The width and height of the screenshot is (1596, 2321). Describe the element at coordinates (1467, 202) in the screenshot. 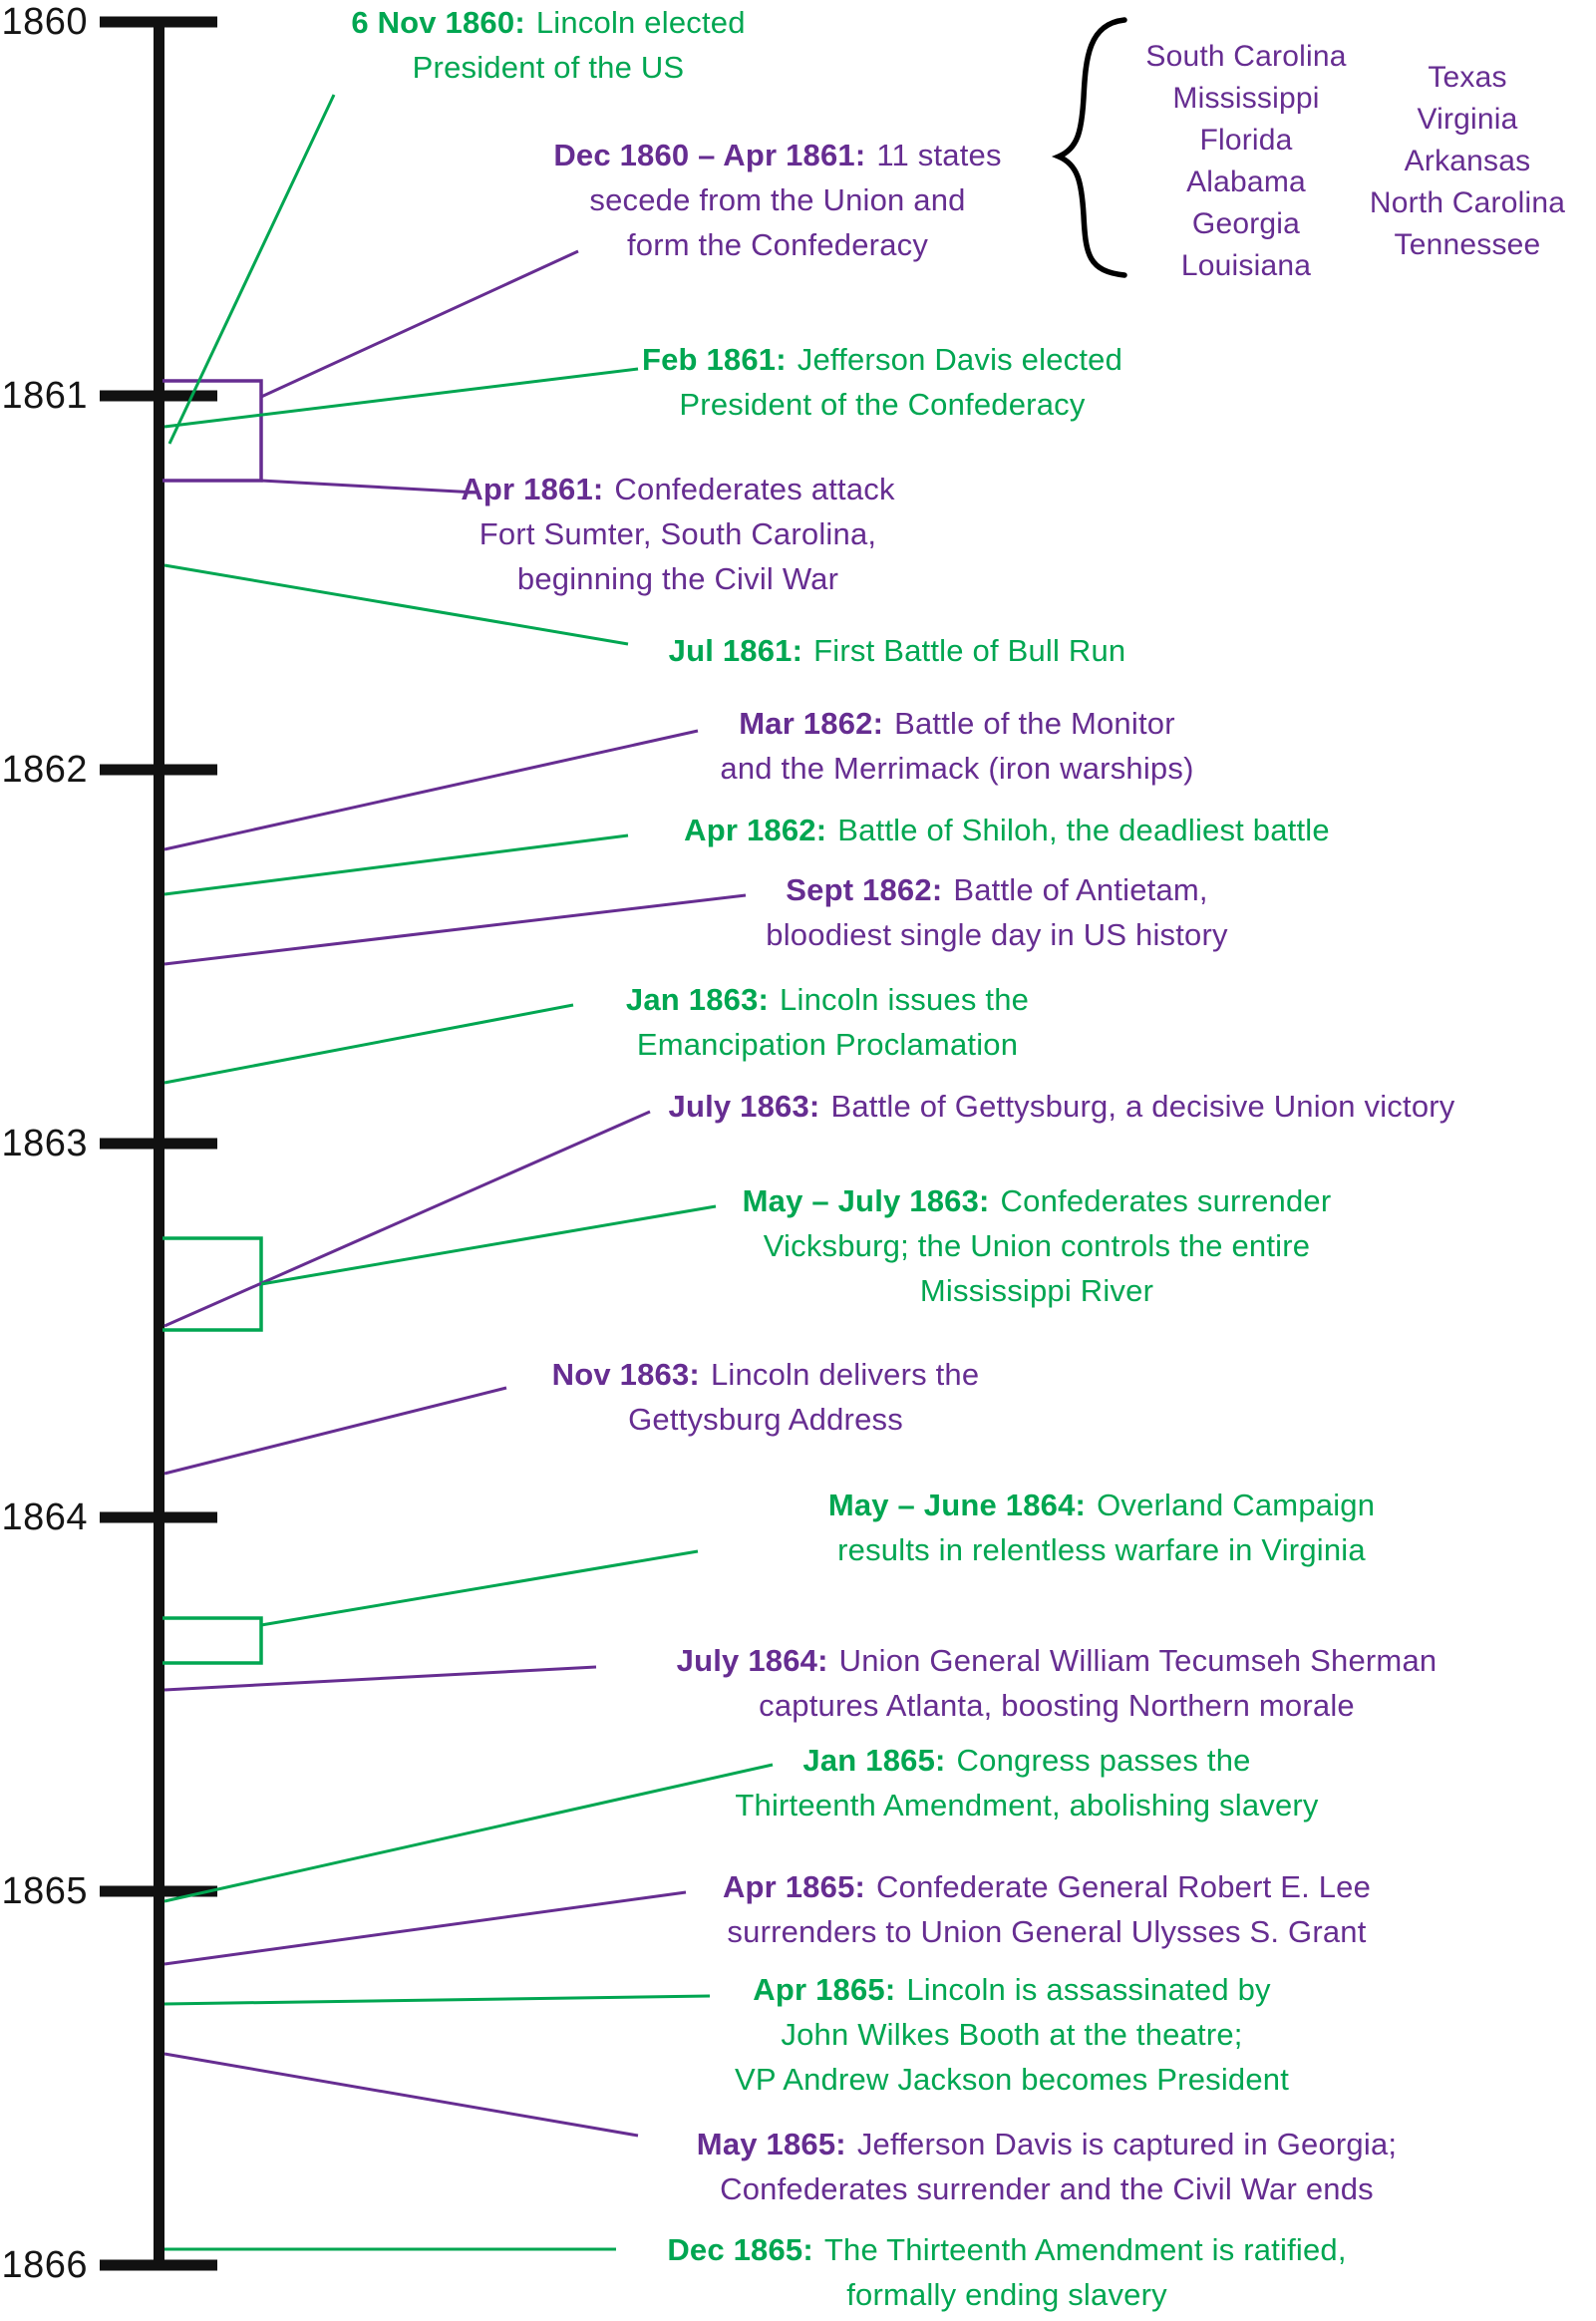

I see `state-item: North Carolina` at that location.